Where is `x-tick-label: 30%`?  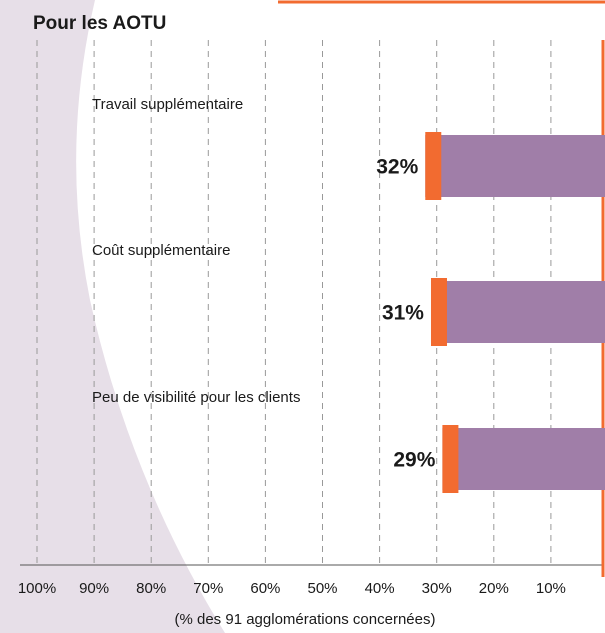
x-tick-label: 30% is located at coordinates (437, 588).